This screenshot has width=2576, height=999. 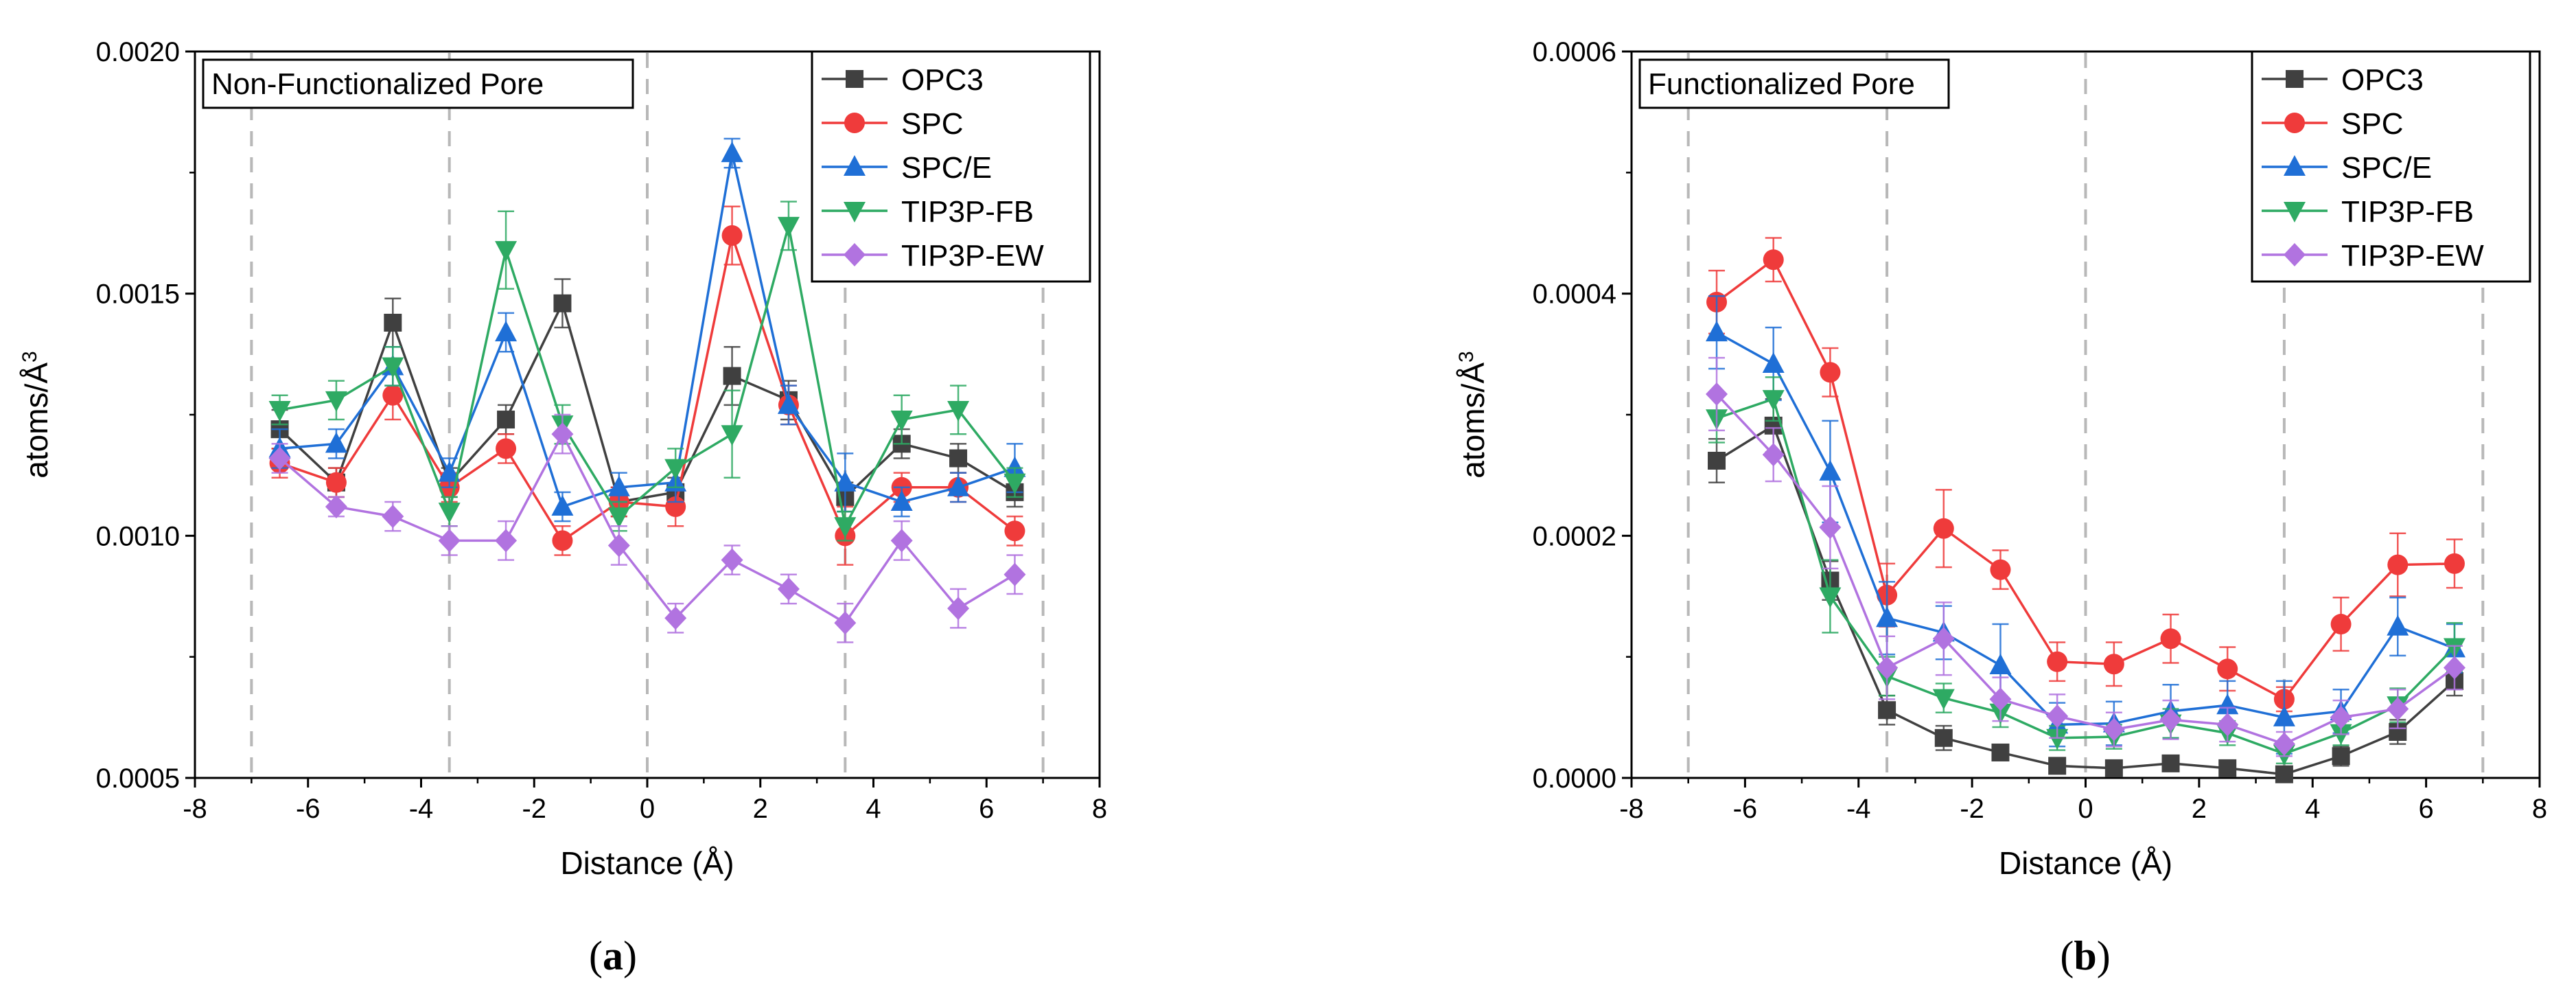 I want to click on x-tick-label: 6, so click(x=2426, y=809).